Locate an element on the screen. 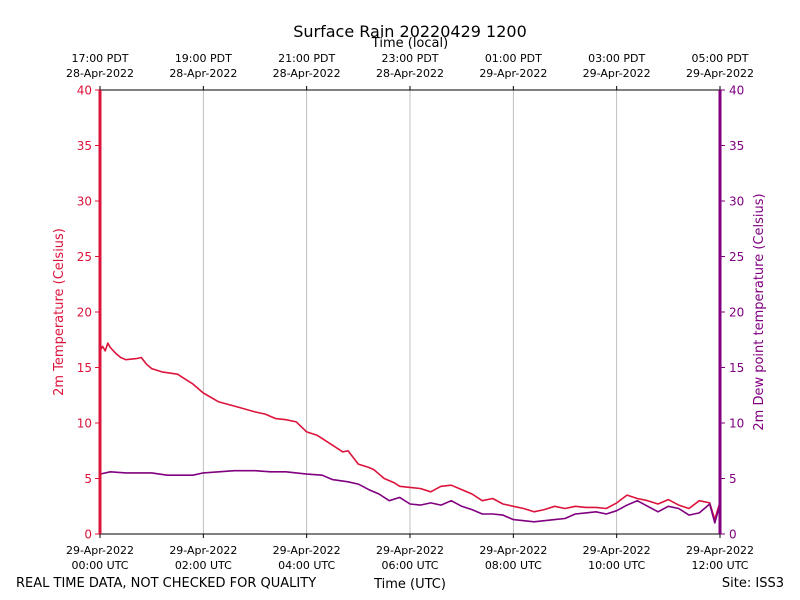 The image size is (800, 600). y-tick-label-right: 10 is located at coordinates (736, 424).